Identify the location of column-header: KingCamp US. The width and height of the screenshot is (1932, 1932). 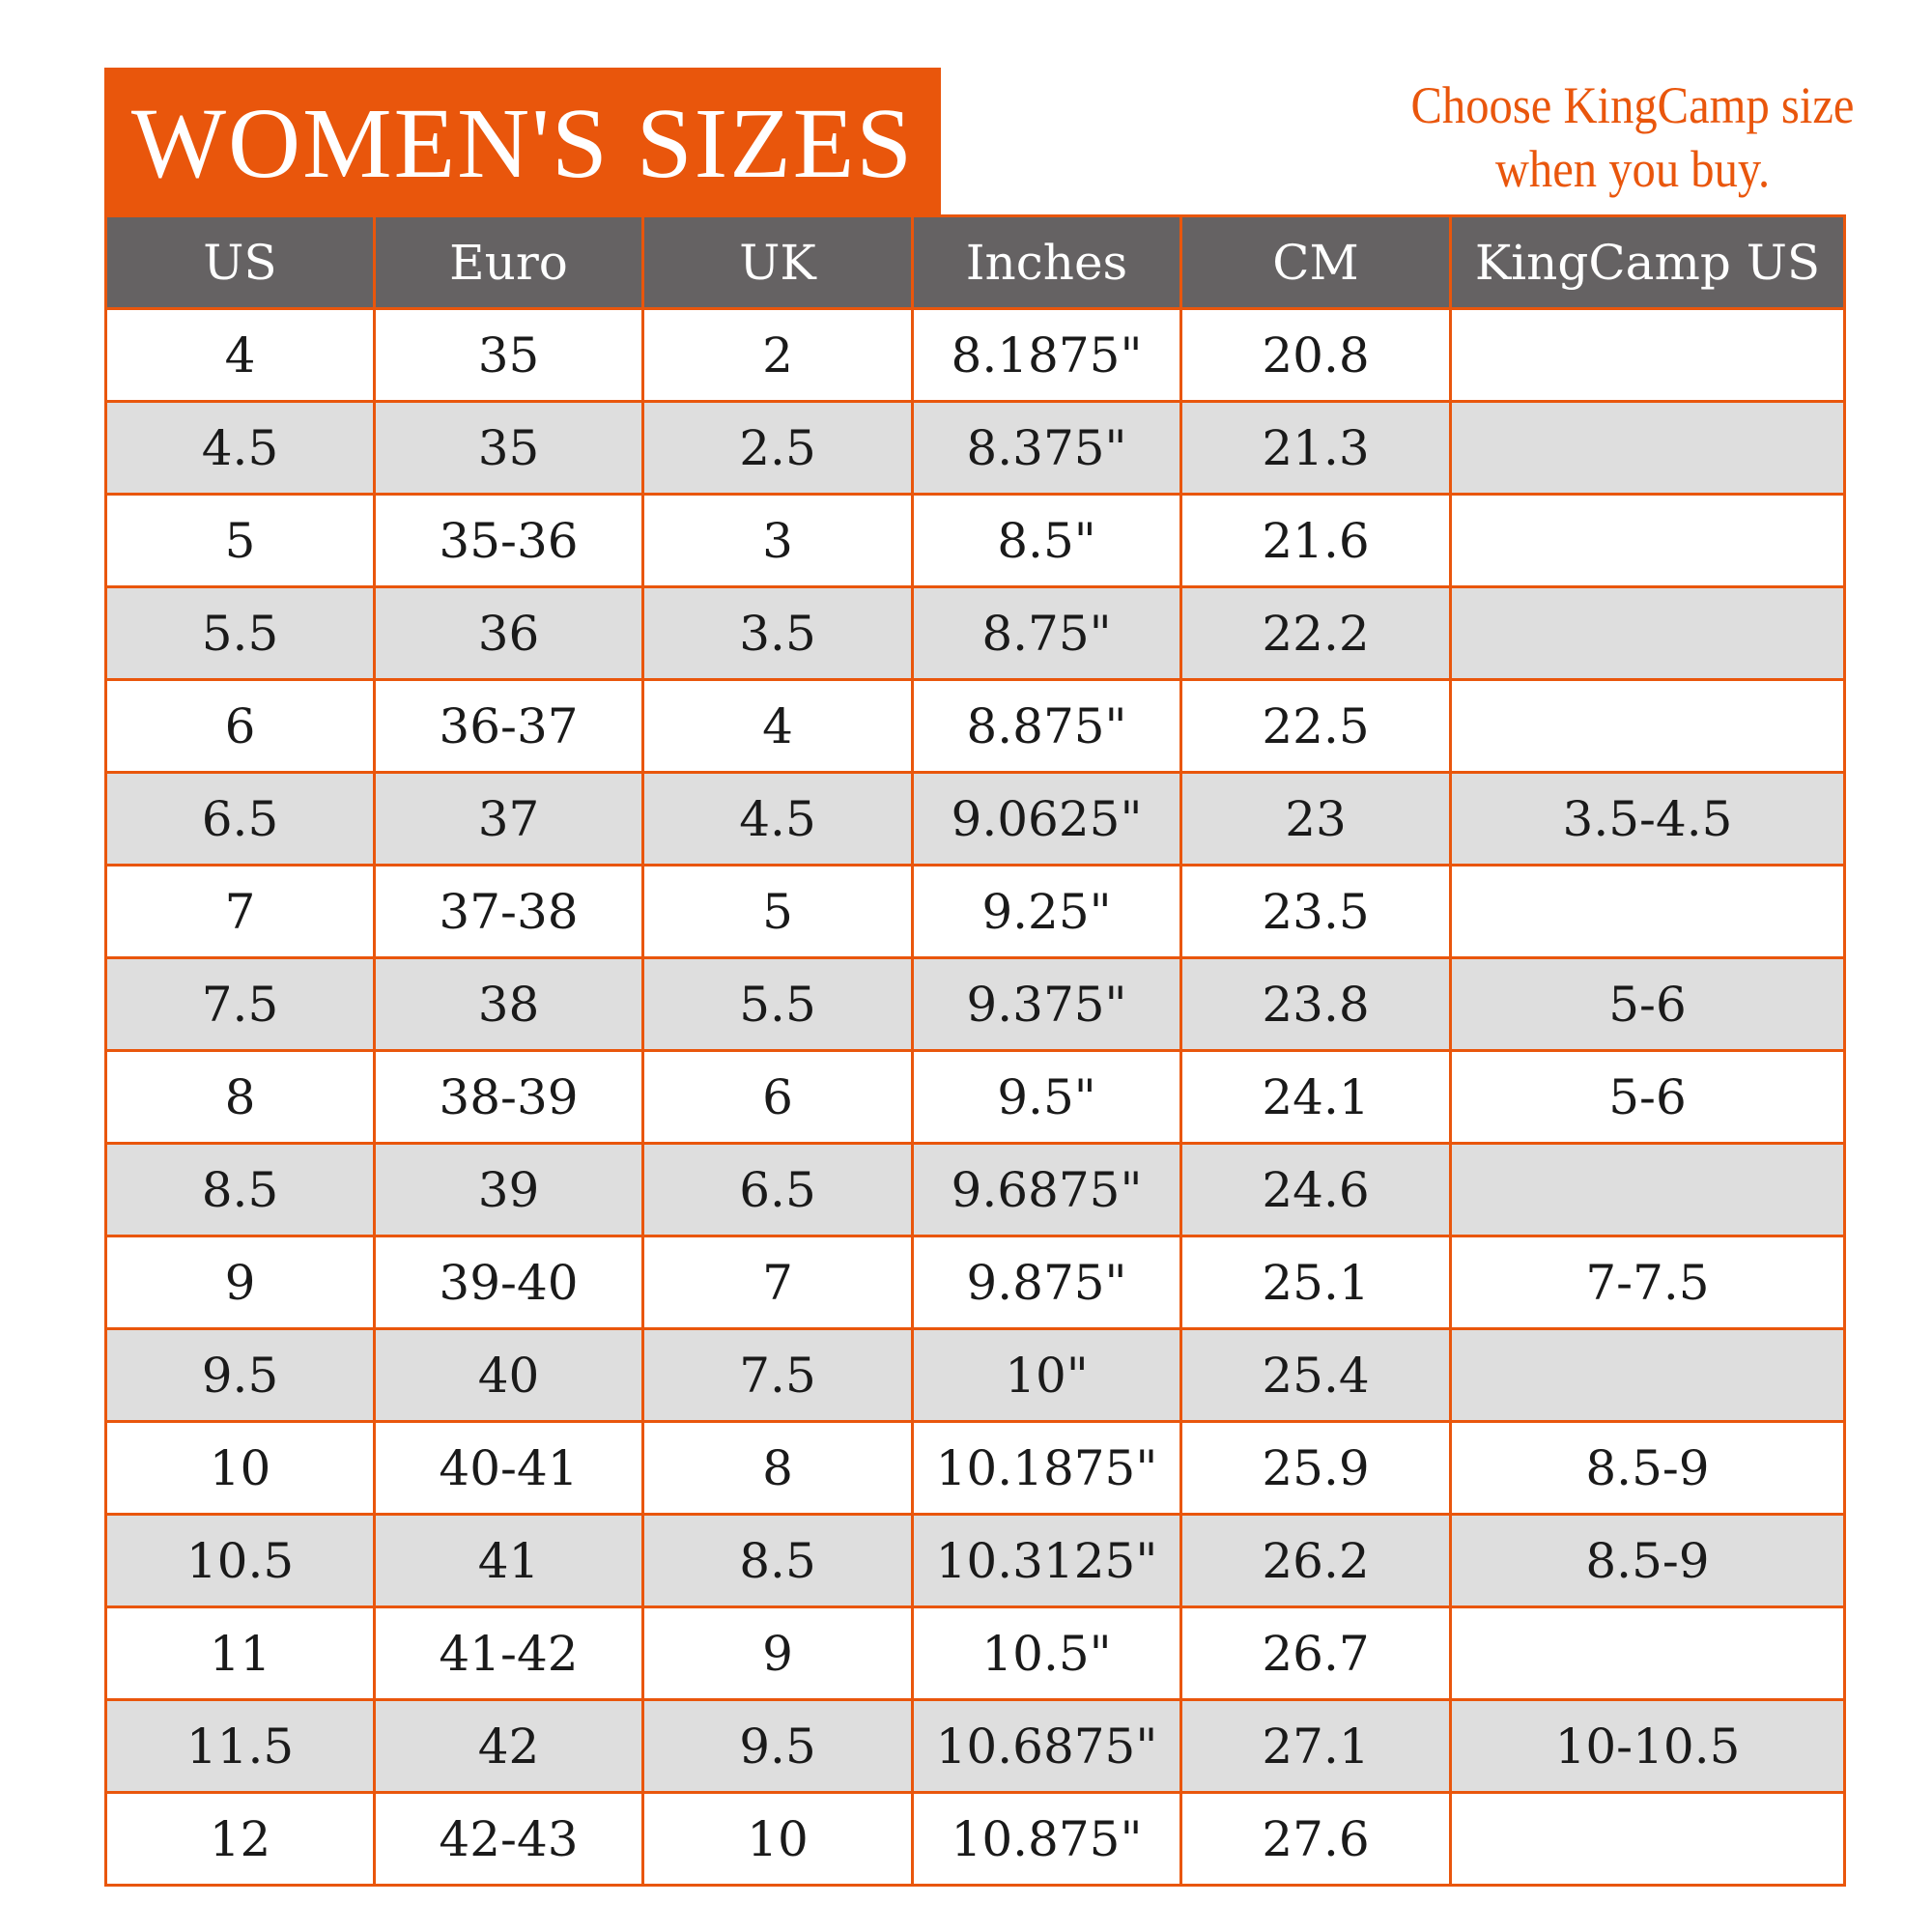
(1647, 262).